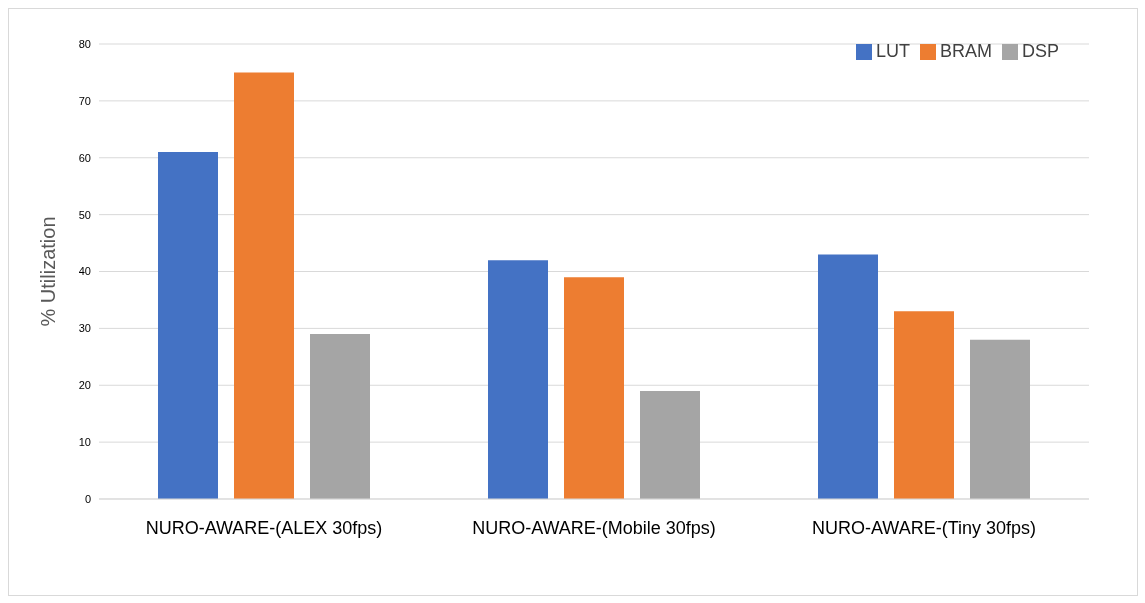 The height and width of the screenshot is (603, 1145). What do you see at coordinates (84, 43) in the screenshot?
I see `y-tick-label: 80` at bounding box center [84, 43].